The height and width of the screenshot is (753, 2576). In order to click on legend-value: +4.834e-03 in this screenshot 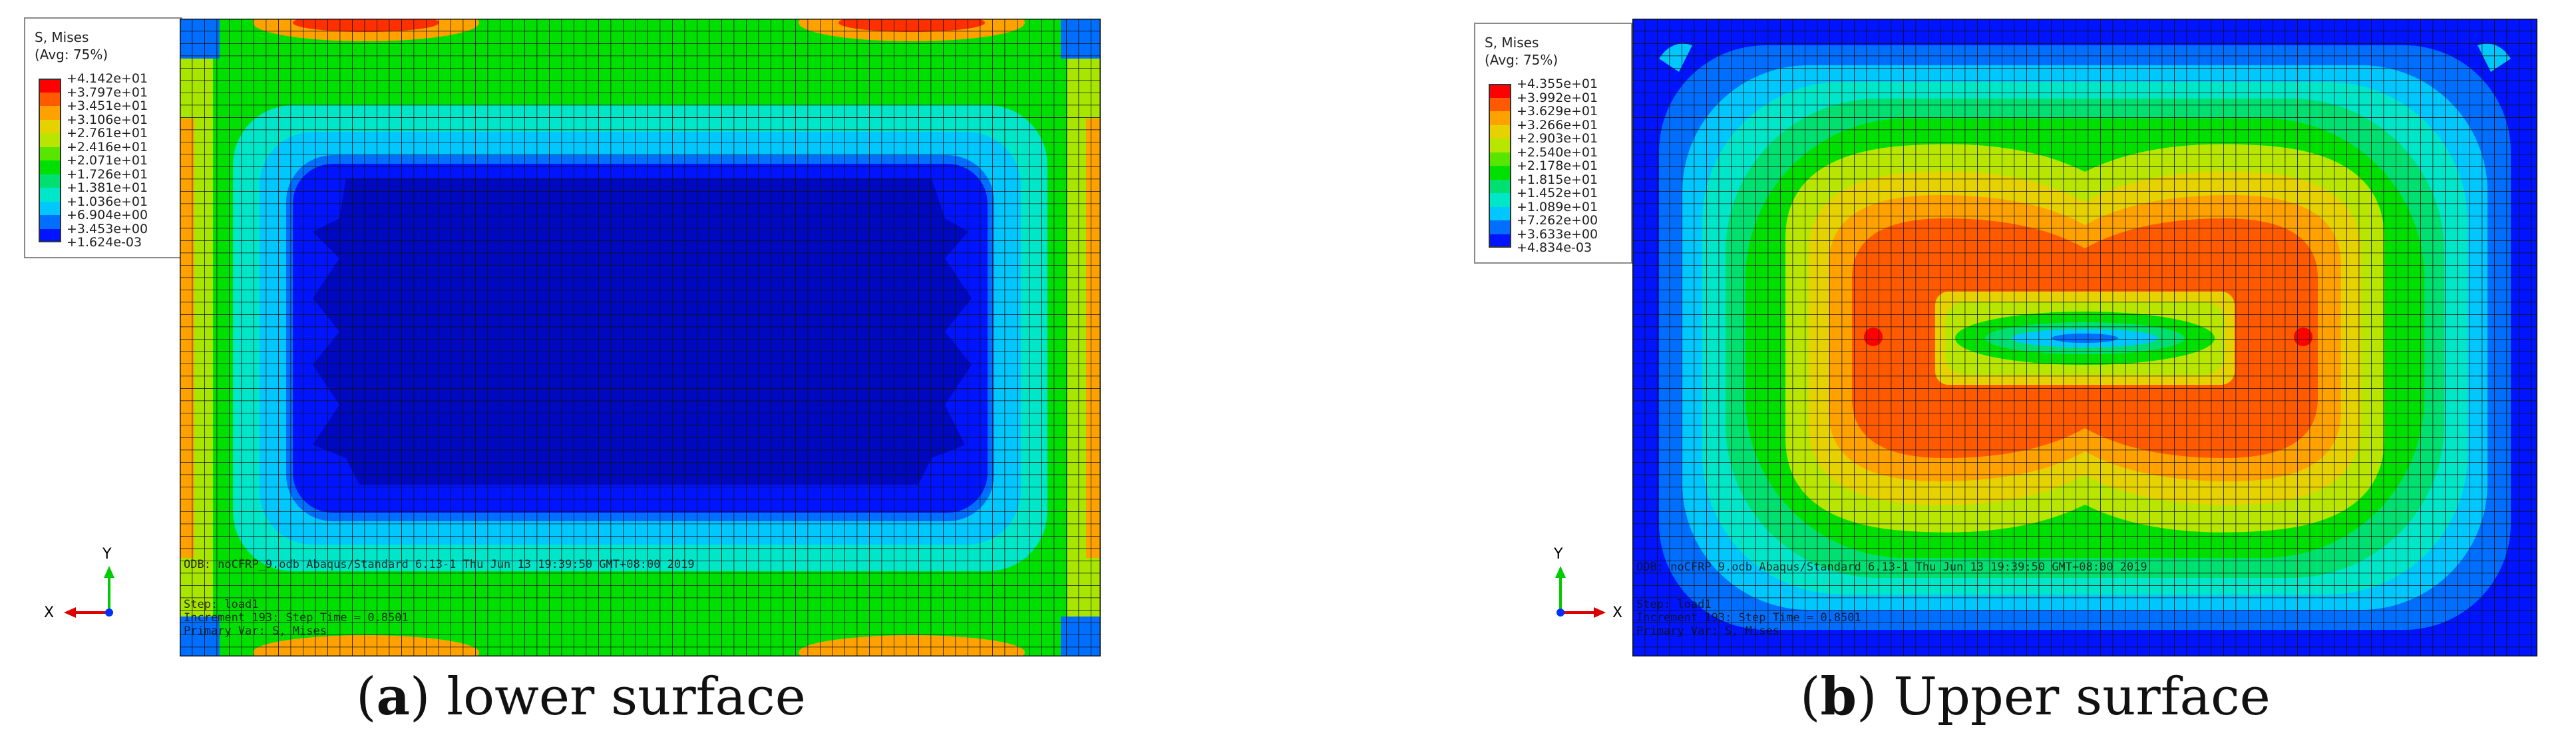, I will do `click(1555, 247)`.